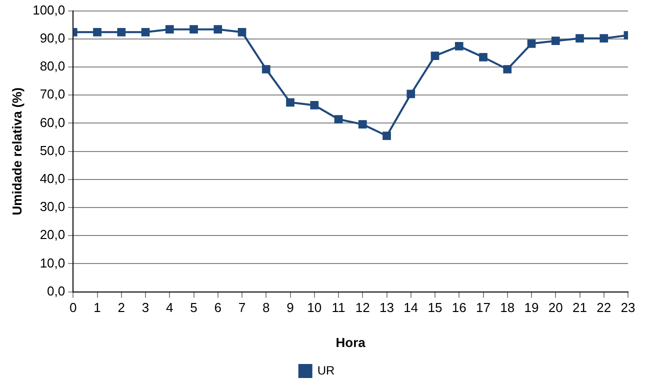  I want to click on x-tick-label: 14, so click(411, 308).